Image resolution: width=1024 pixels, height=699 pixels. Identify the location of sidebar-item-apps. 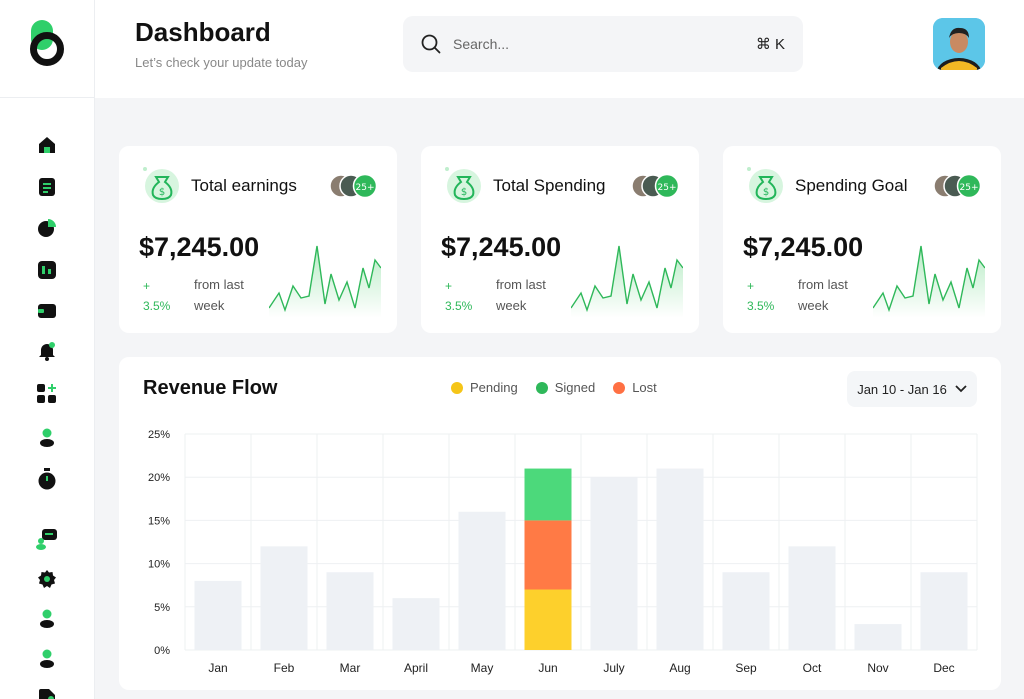
(47, 394).